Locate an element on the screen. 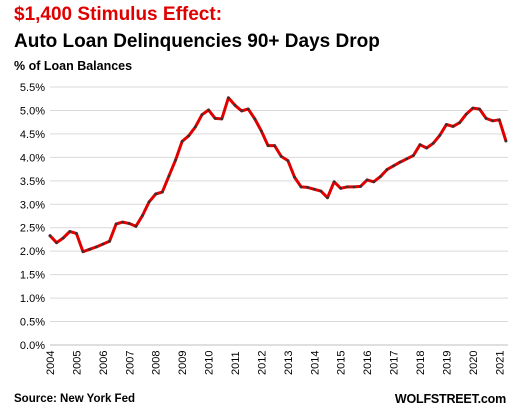  x-tick-label: 2020 is located at coordinates (474, 363).